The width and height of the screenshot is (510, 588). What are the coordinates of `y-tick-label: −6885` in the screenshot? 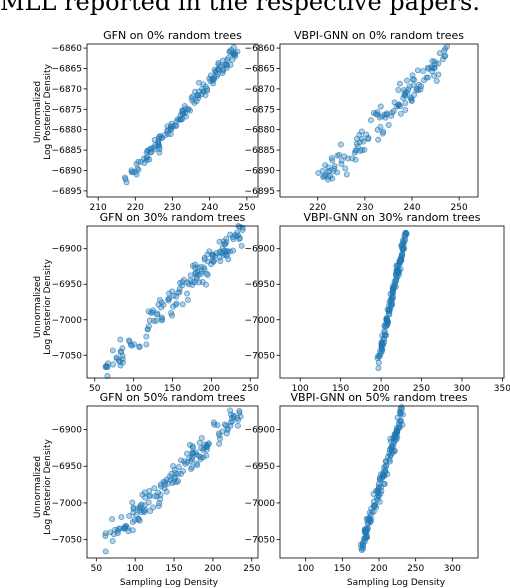 It's located at (67, 151).